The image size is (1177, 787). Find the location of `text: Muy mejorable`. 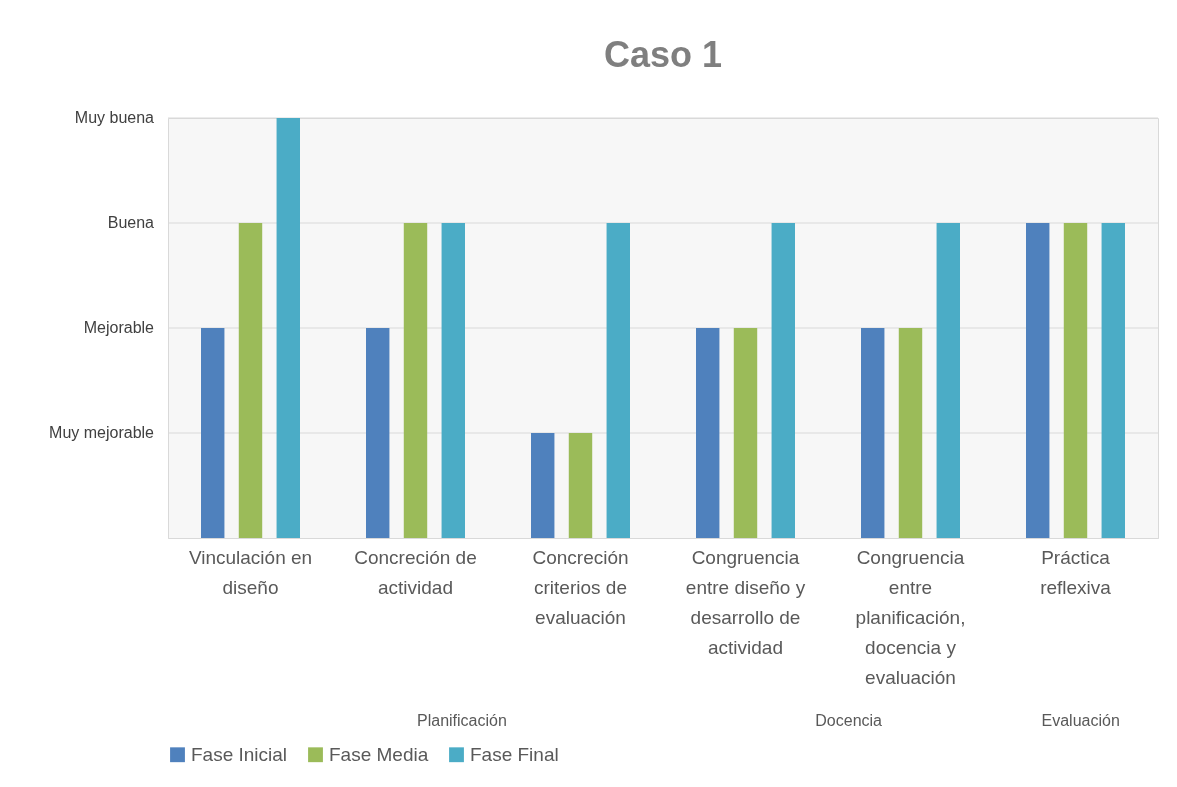

text: Muy mejorable is located at coordinates (102, 432).